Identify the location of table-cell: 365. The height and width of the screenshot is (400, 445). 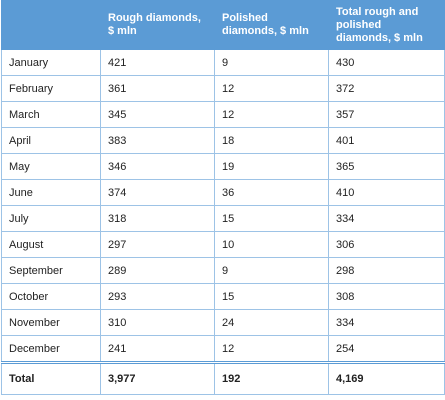
(386, 166).